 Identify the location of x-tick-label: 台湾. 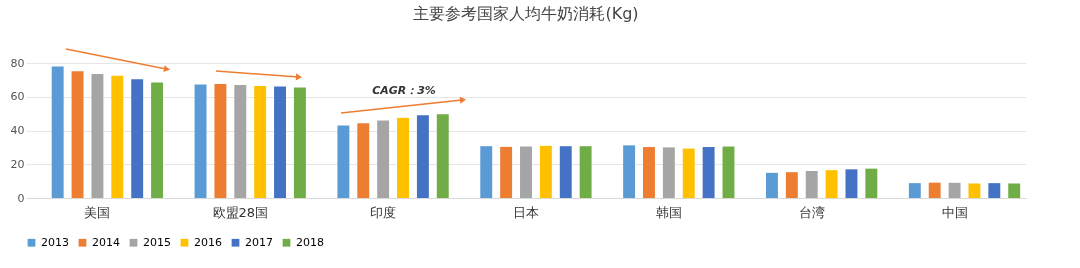
(811, 212).